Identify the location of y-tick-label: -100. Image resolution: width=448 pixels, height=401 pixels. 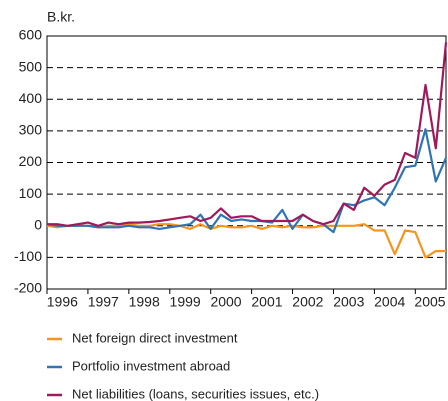
(28, 256).